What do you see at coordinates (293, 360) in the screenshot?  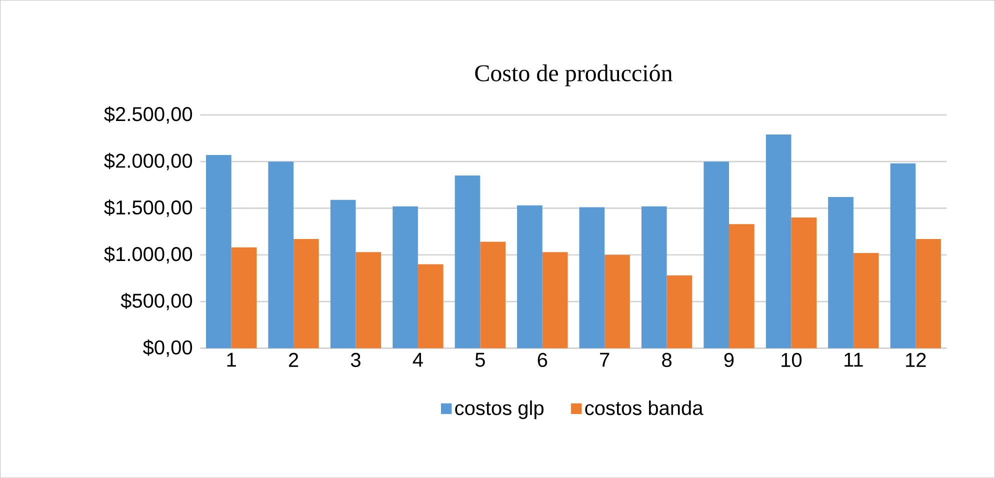 I see `x-tick-label: 2` at bounding box center [293, 360].